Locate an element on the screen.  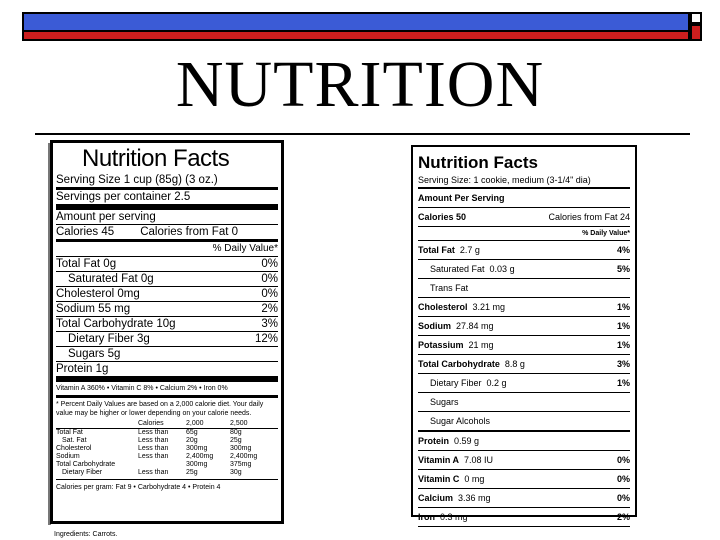
left-nutrient-row: Sodium 55 mg 2% is located at coordinates (167, 309).